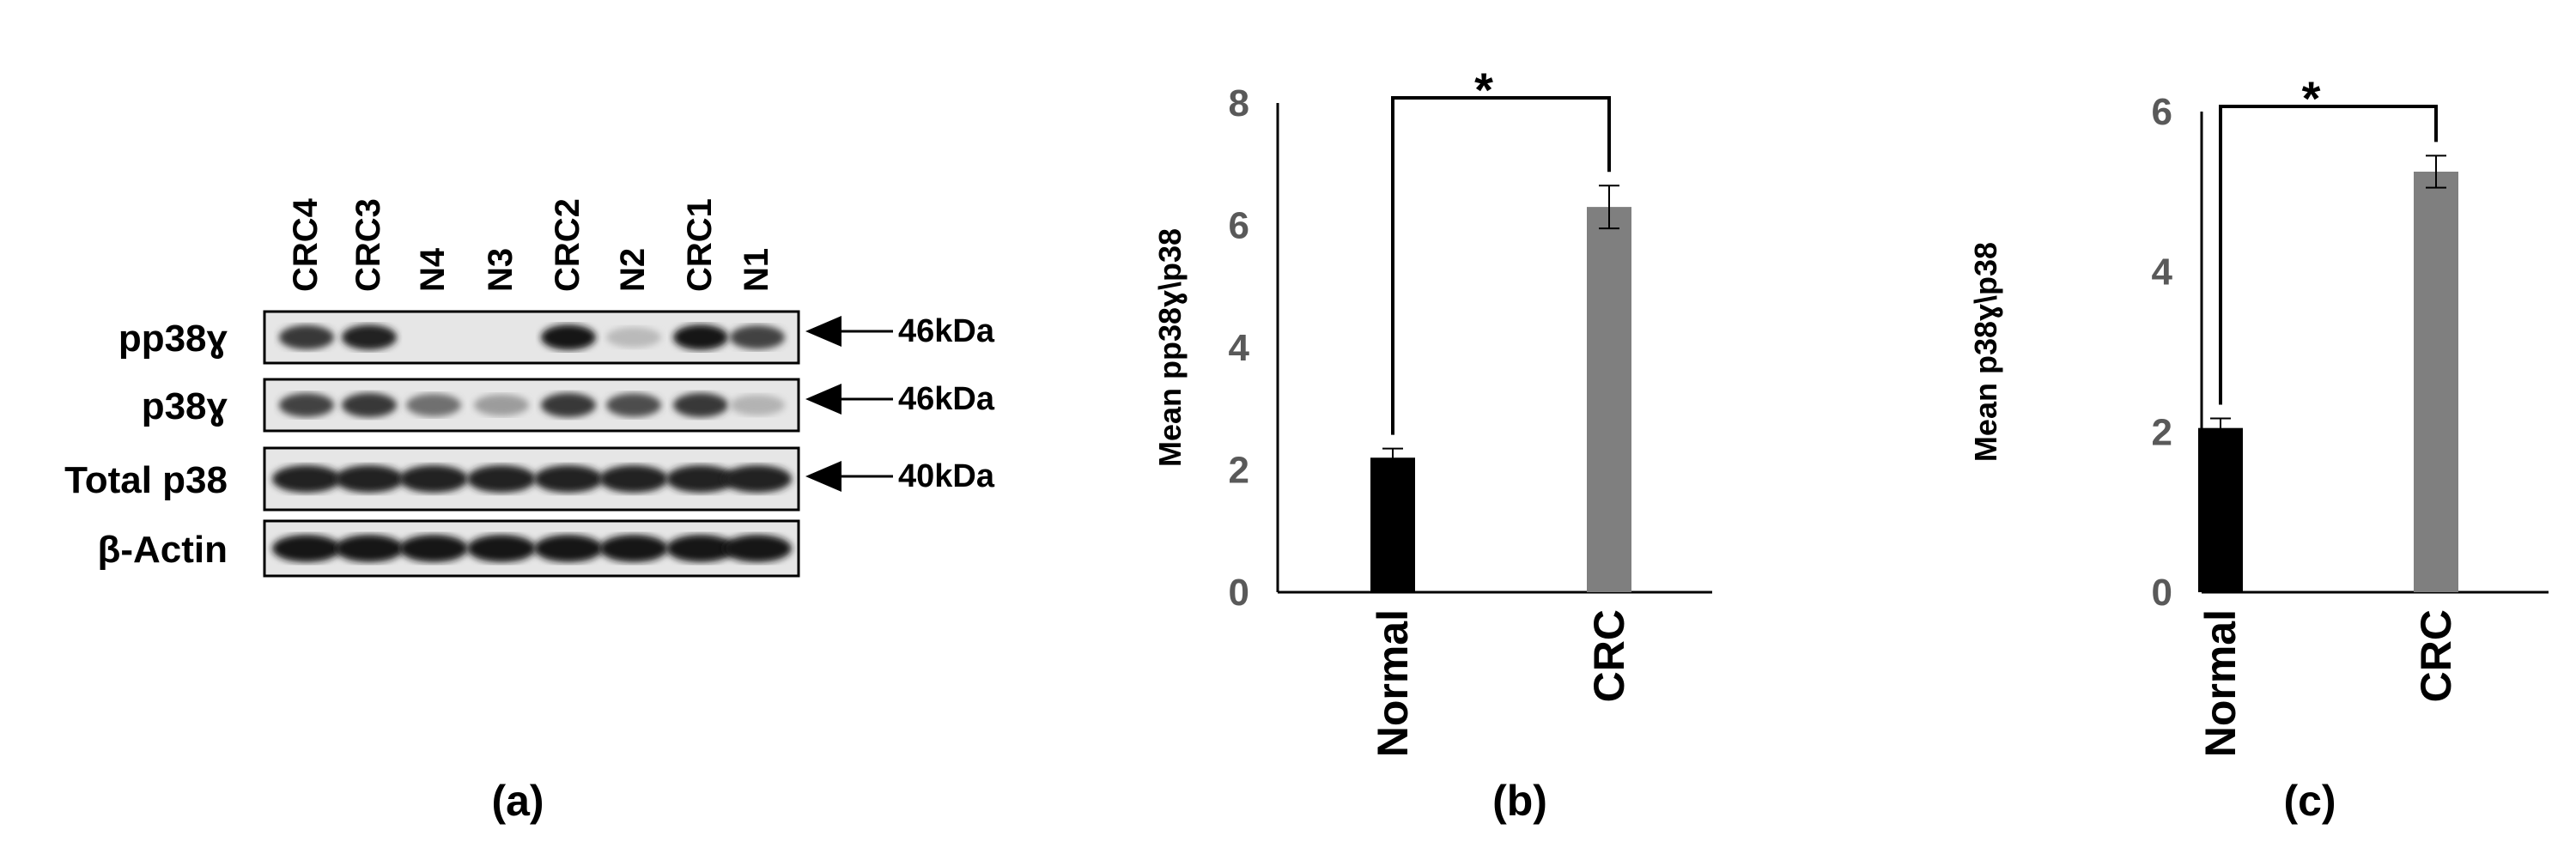 The image size is (2576, 860). What do you see at coordinates (517, 801) in the screenshot?
I see `panel-label-a: (a)` at bounding box center [517, 801].